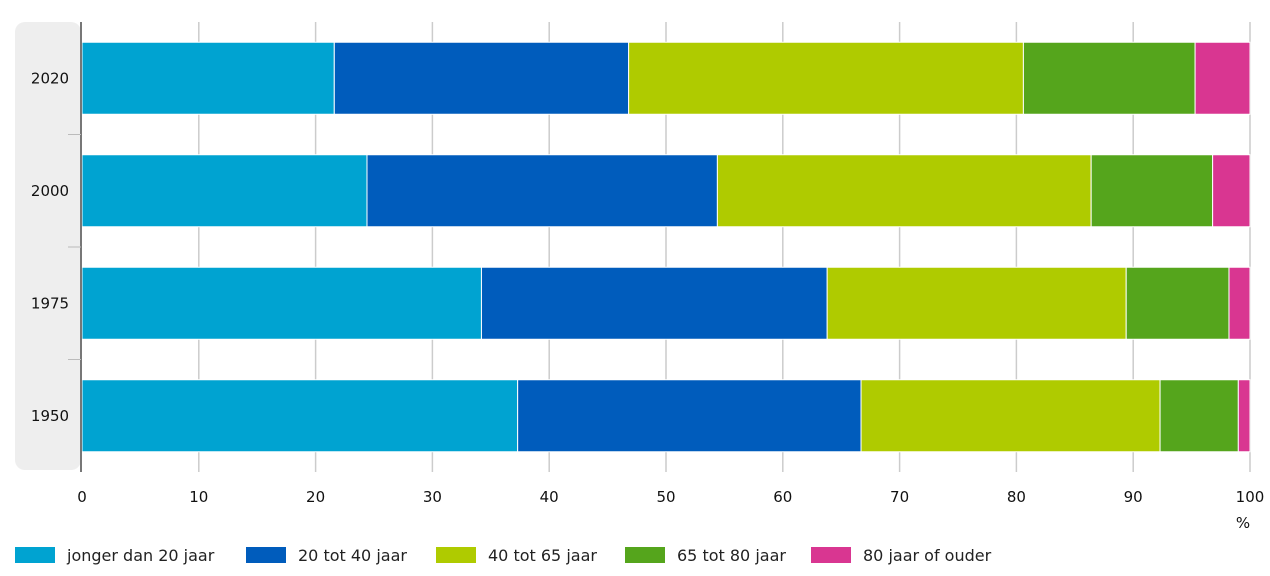  Describe the element at coordinates (542, 555) in the screenshot. I see `legend-label: 40 tot 65 jaar` at that location.